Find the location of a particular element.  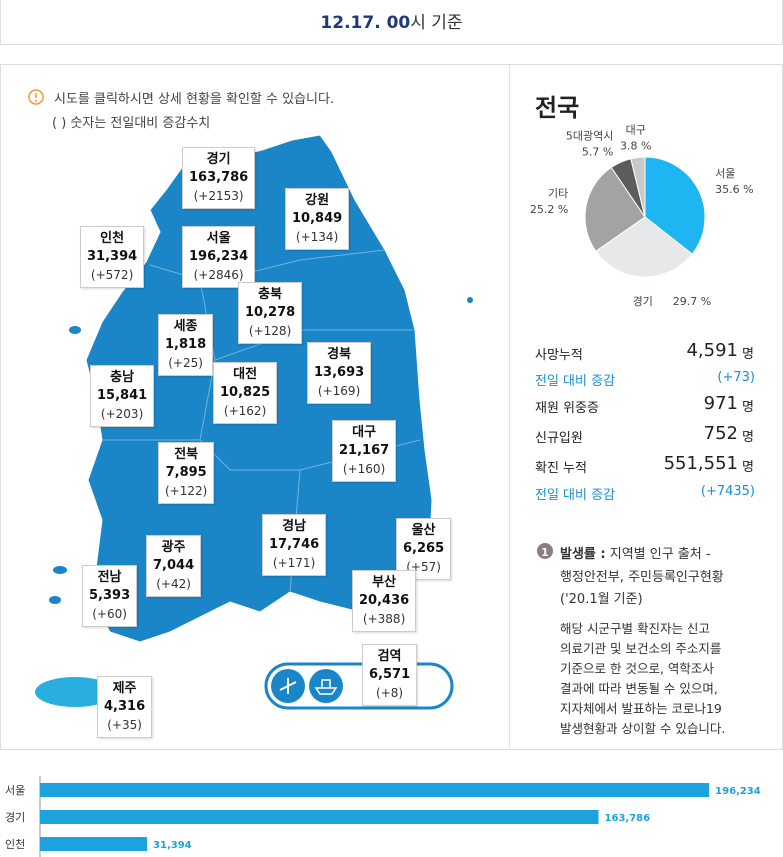

region-box: 충북 10,278 (+128) is located at coordinates (270, 313).